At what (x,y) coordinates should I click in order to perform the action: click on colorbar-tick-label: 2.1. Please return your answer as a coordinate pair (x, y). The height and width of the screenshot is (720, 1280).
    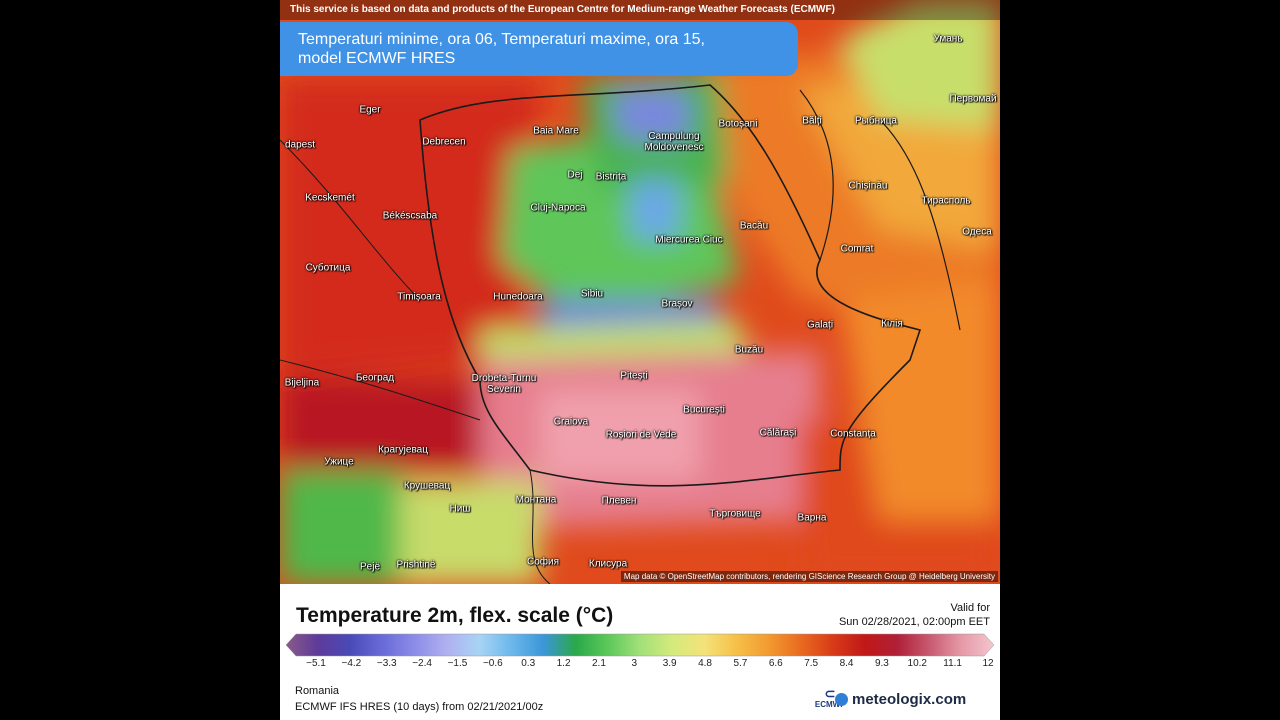
    Looking at the image, I should click on (598, 663).